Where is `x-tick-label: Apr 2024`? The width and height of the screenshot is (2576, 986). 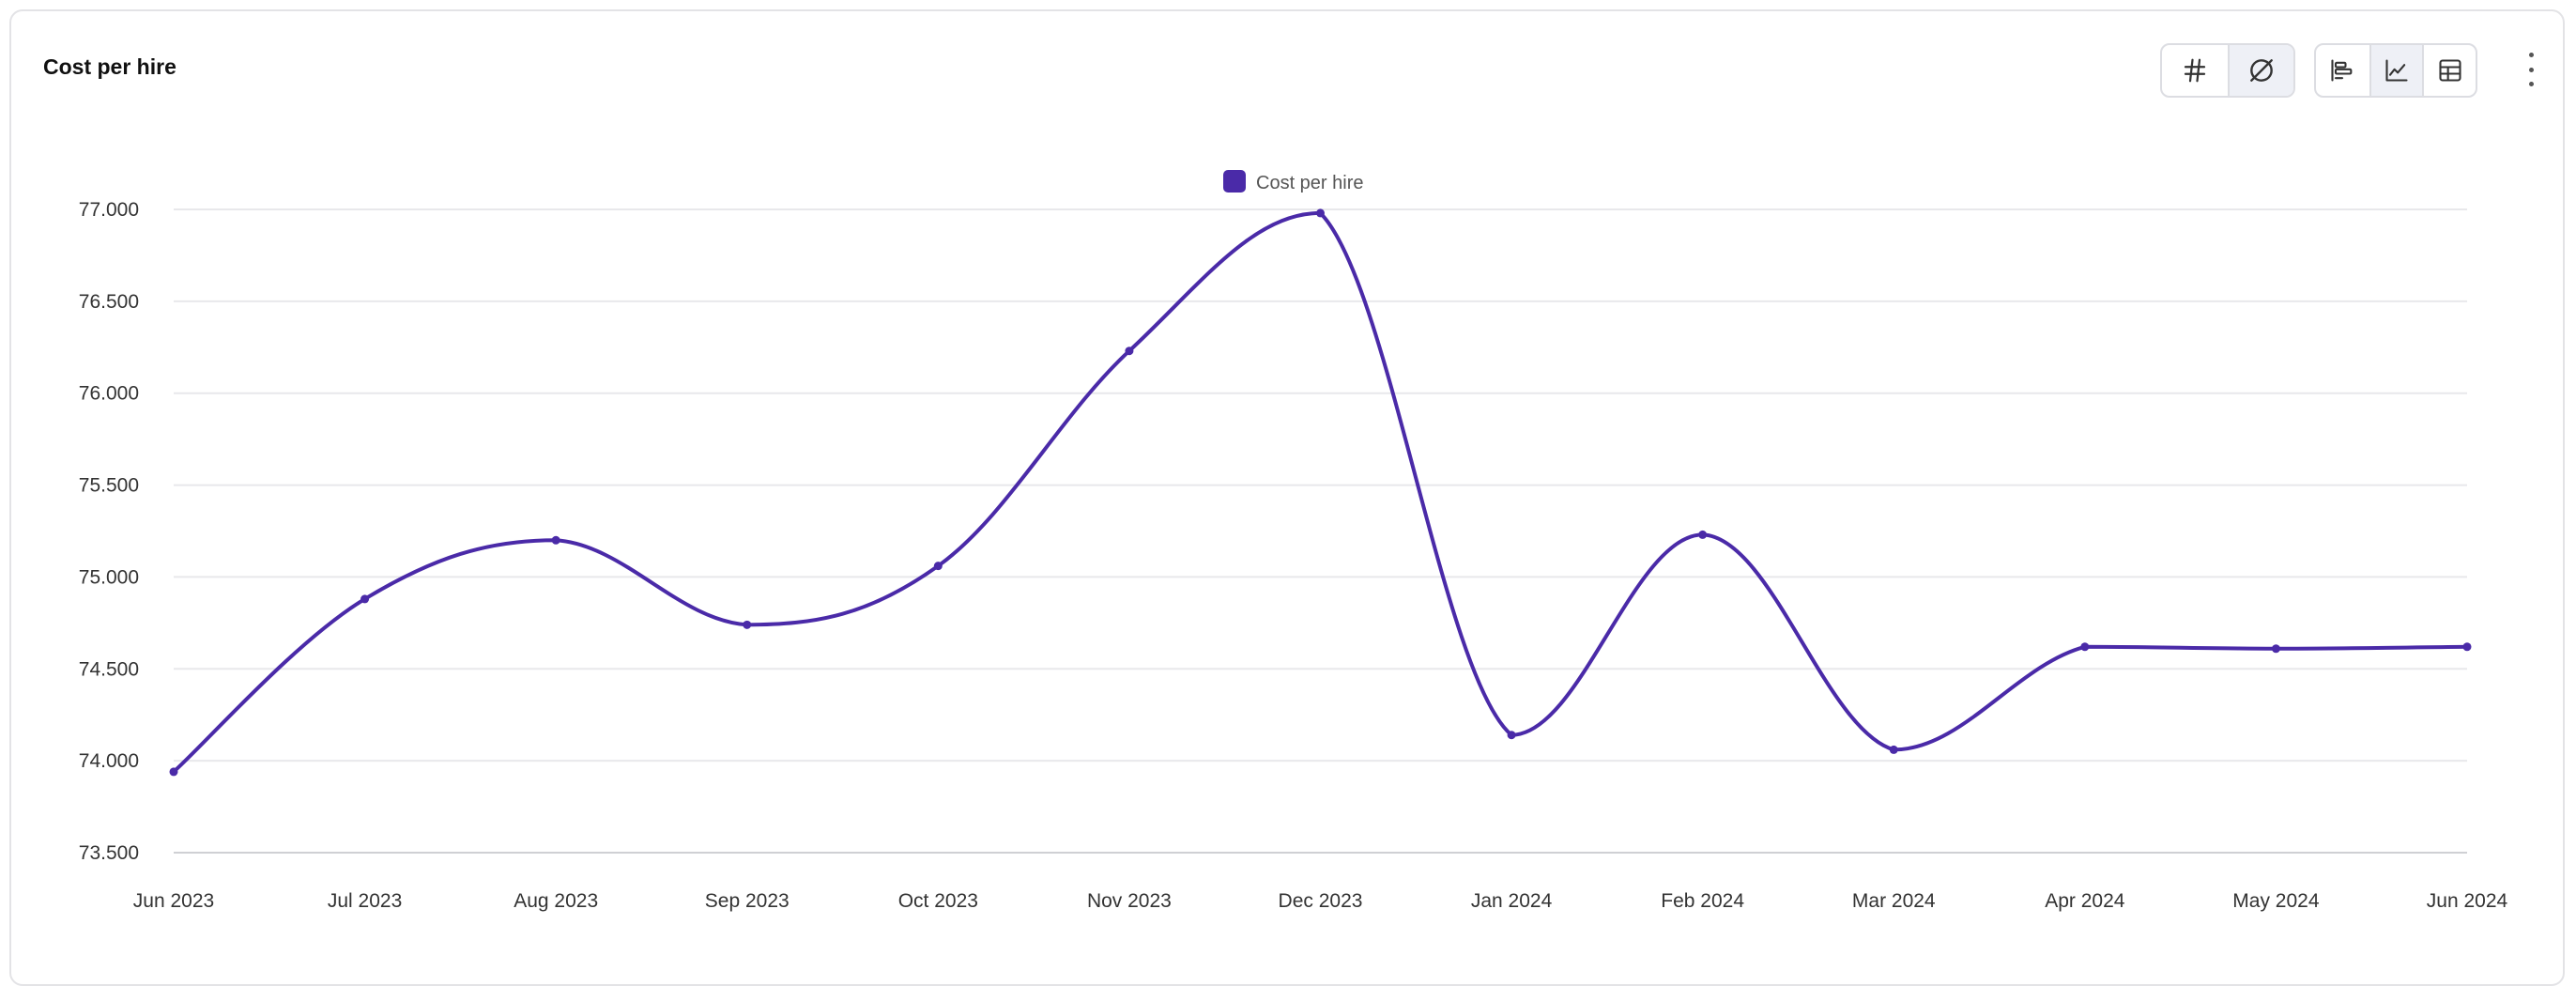 x-tick-label: Apr 2024 is located at coordinates (2085, 901).